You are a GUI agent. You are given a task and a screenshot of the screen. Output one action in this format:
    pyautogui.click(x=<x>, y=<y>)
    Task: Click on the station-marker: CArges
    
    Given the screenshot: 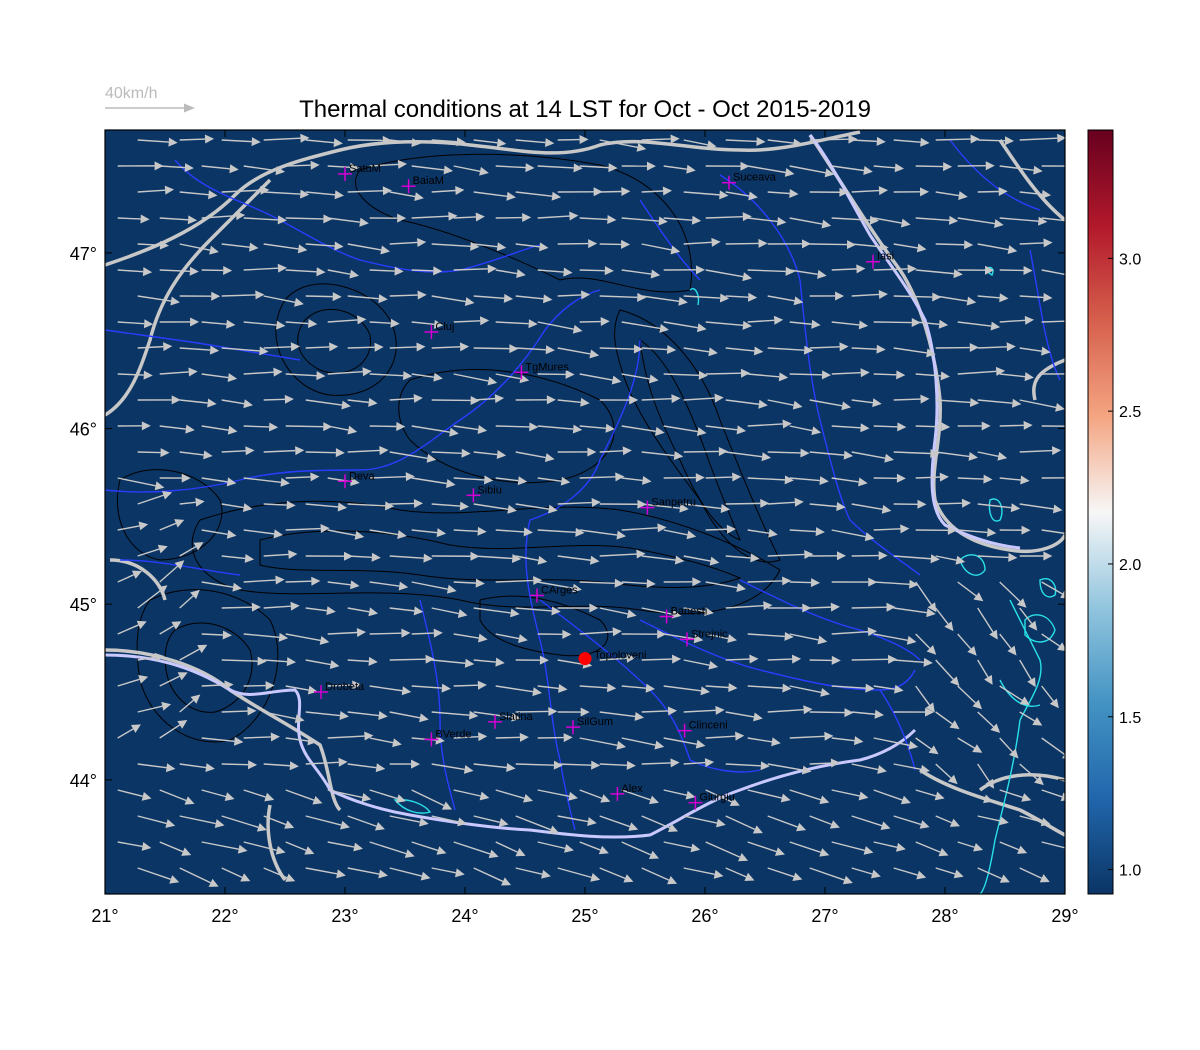 What is the action you would take?
    pyautogui.click(x=554, y=593)
    